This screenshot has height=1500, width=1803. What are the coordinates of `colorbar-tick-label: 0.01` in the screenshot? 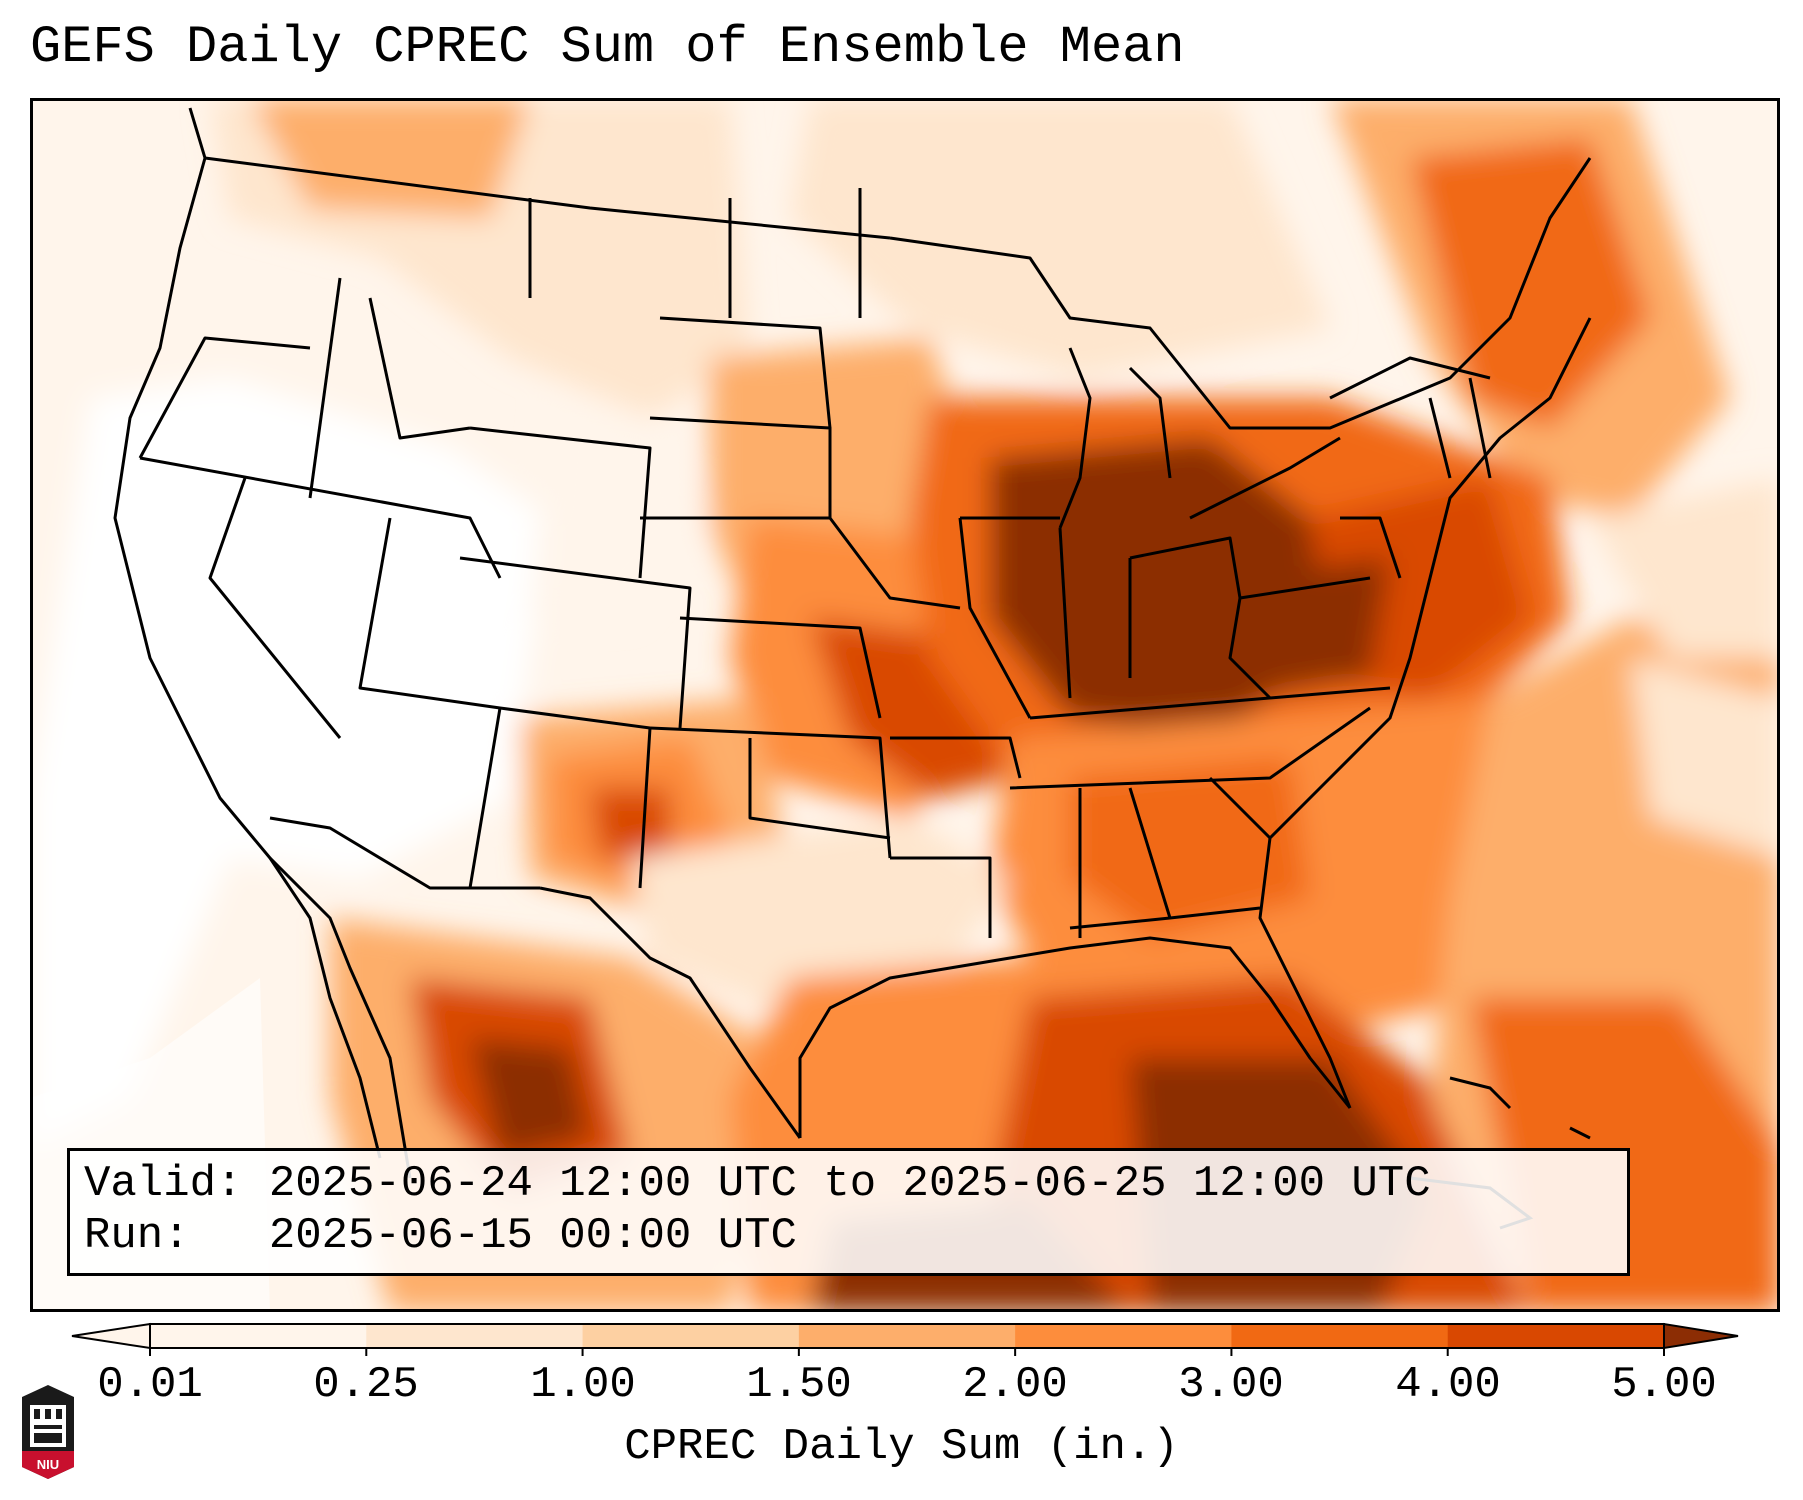 It's located at (150, 1385).